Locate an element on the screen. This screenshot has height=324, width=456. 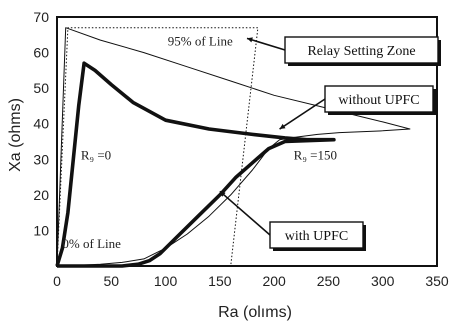
callout-relay: Relay Setting Zone is located at coordinates (343, 51).